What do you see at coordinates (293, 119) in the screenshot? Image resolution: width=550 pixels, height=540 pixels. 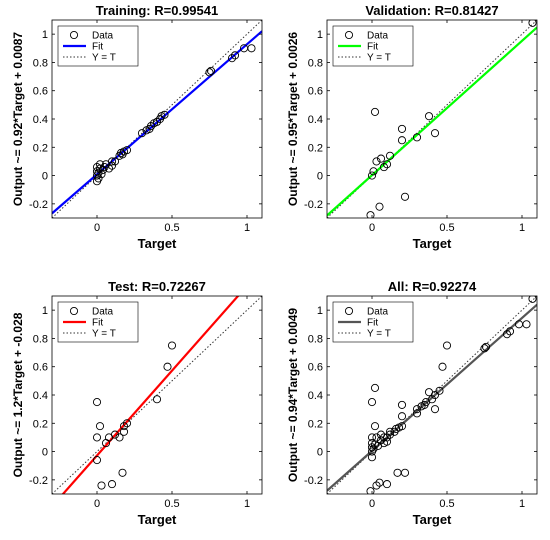 I see `y-axis-label: Output ~= 0.95*Target + 0.0026` at bounding box center [293, 119].